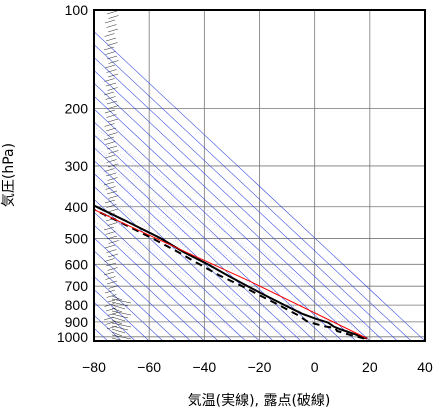 The image size is (435, 412). What do you see at coordinates (77, 322) in the screenshot?
I see `y-tick-label: 900` at bounding box center [77, 322].